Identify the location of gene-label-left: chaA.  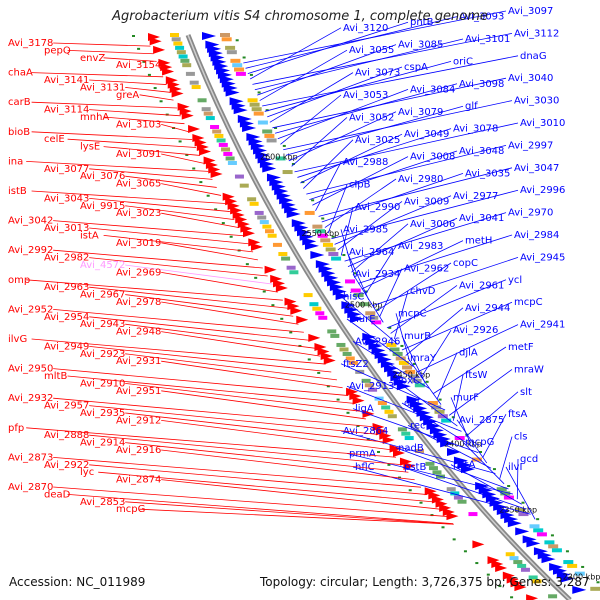
(20, 73).